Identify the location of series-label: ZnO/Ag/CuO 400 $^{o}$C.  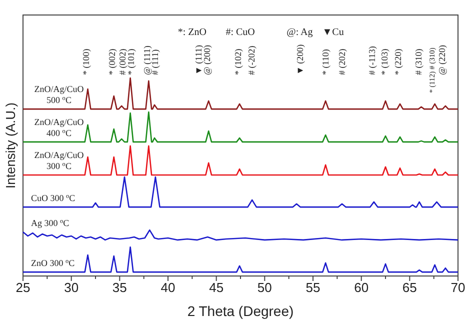
(59, 127).